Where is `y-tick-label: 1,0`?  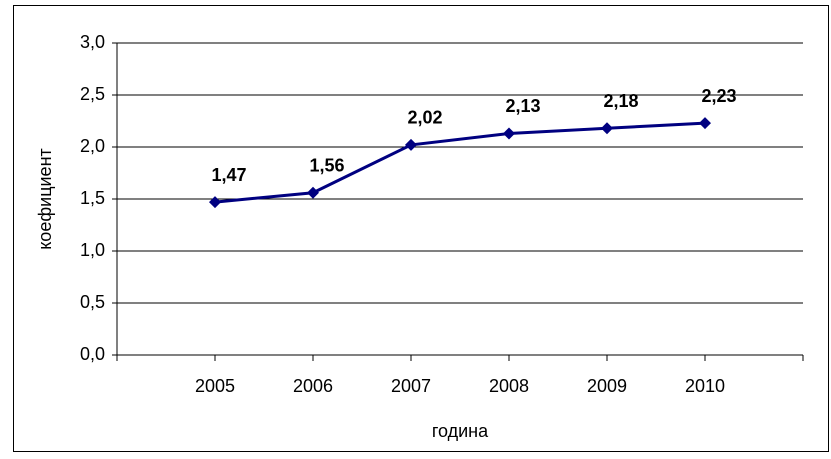
y-tick-label: 1,0 is located at coordinates (92, 250).